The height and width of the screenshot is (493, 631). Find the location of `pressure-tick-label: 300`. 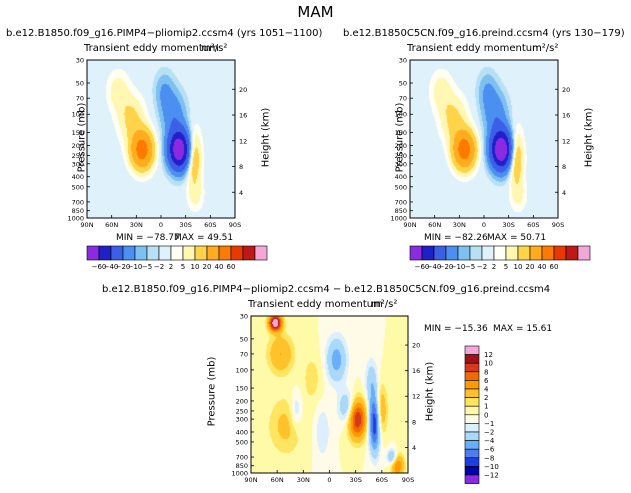

pressure-tick-label: 300 is located at coordinates (242, 420).